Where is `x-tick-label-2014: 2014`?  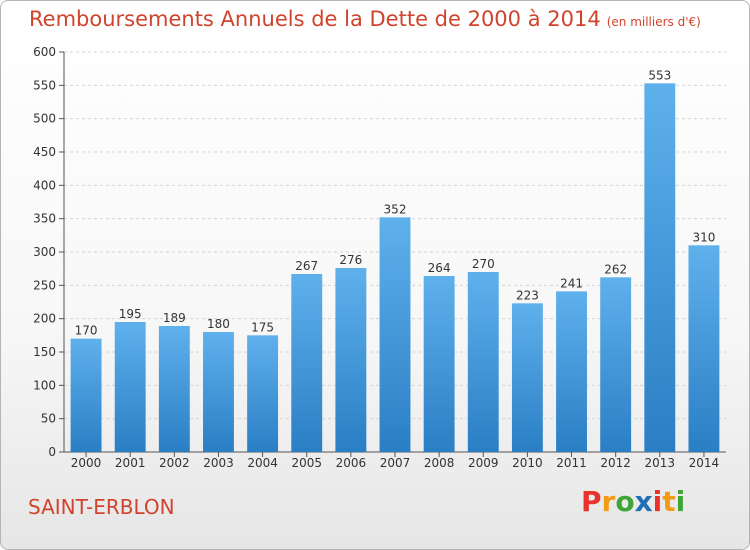
x-tick-label-2014: 2014 is located at coordinates (704, 463).